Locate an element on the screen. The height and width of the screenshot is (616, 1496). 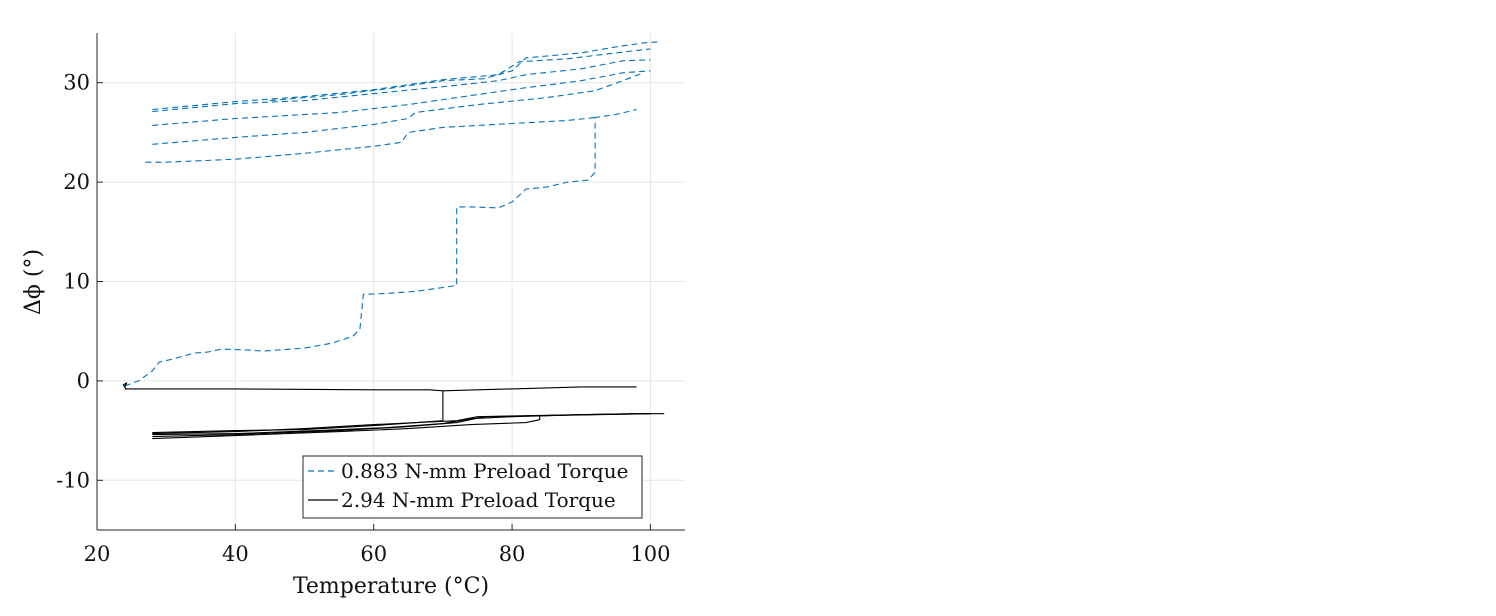
y-axis-label: Δϕ (°) is located at coordinates (33, 282).